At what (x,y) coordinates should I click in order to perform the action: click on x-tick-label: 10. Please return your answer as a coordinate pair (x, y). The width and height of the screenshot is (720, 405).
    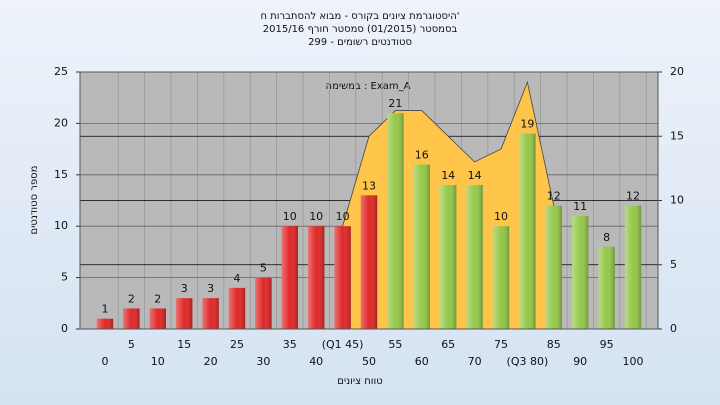
    Looking at the image, I should click on (158, 361).